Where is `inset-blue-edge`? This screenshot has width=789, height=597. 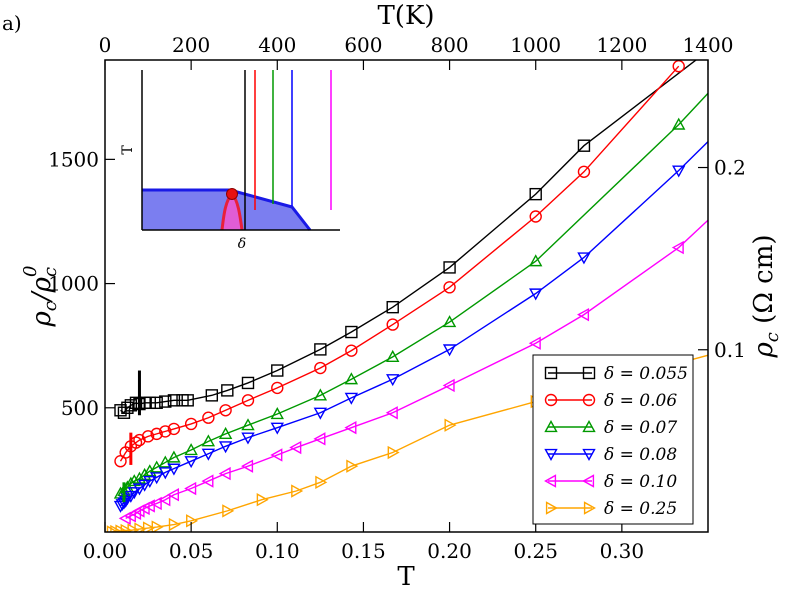 inset-blue-edge is located at coordinates (227, 209).